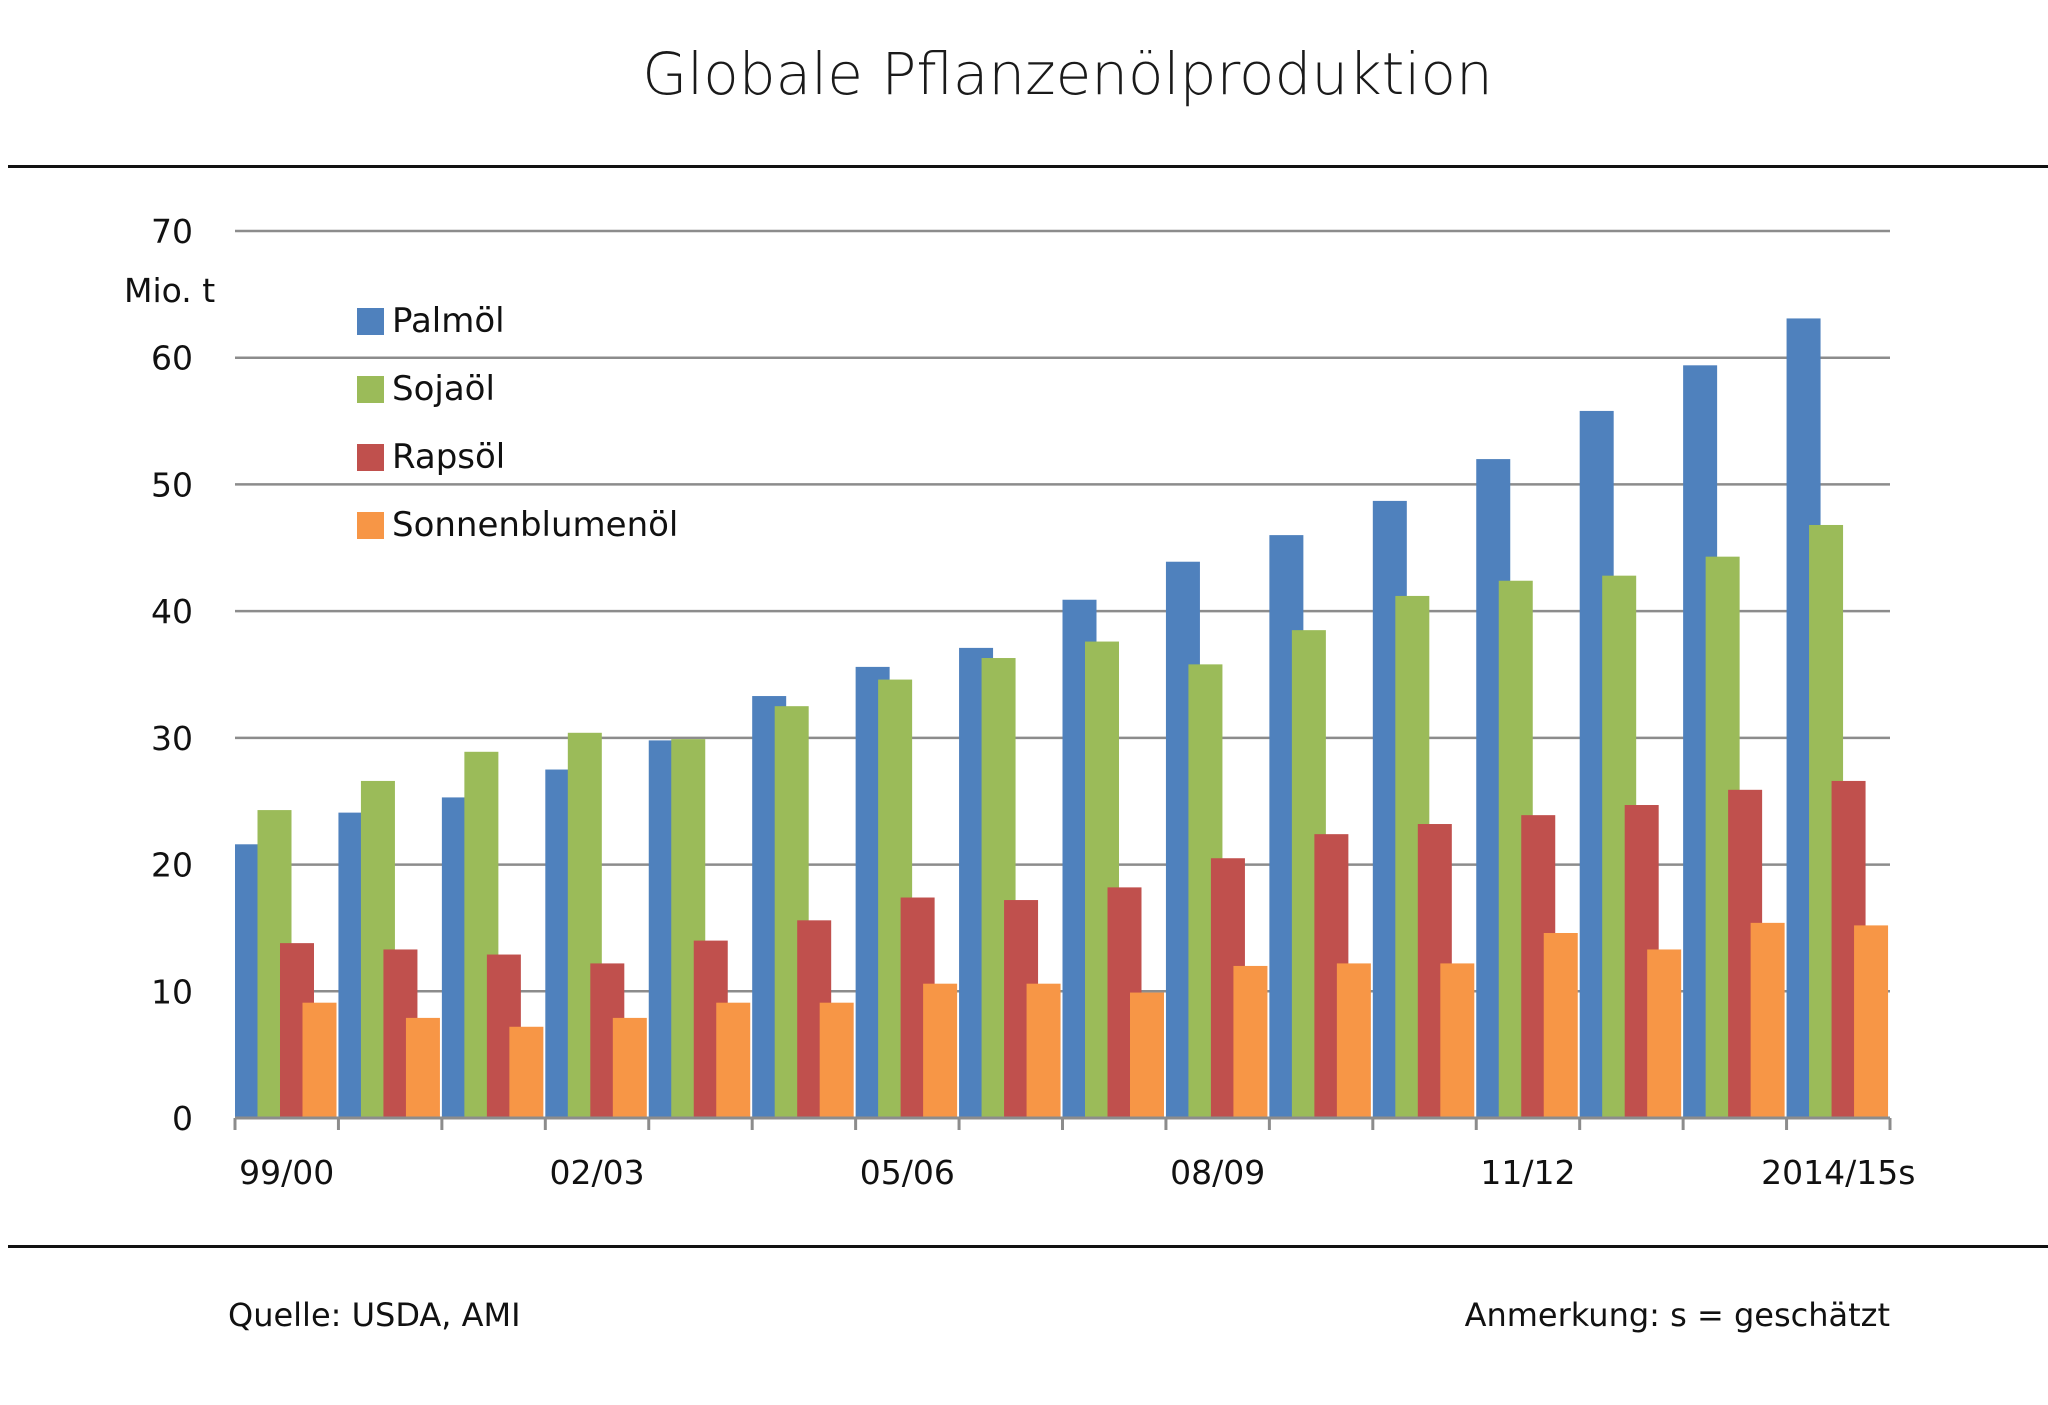 The width and height of the screenshot is (2048, 1405). What do you see at coordinates (172, 358) in the screenshot?
I see `y-tick-label: 60` at bounding box center [172, 358].